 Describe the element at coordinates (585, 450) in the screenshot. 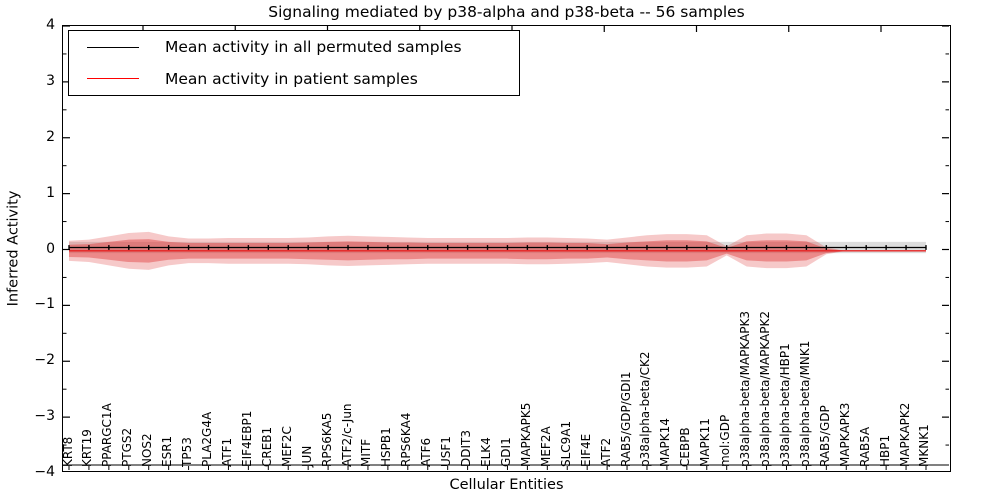

I see `x-tick-label: EIF4E` at that location.